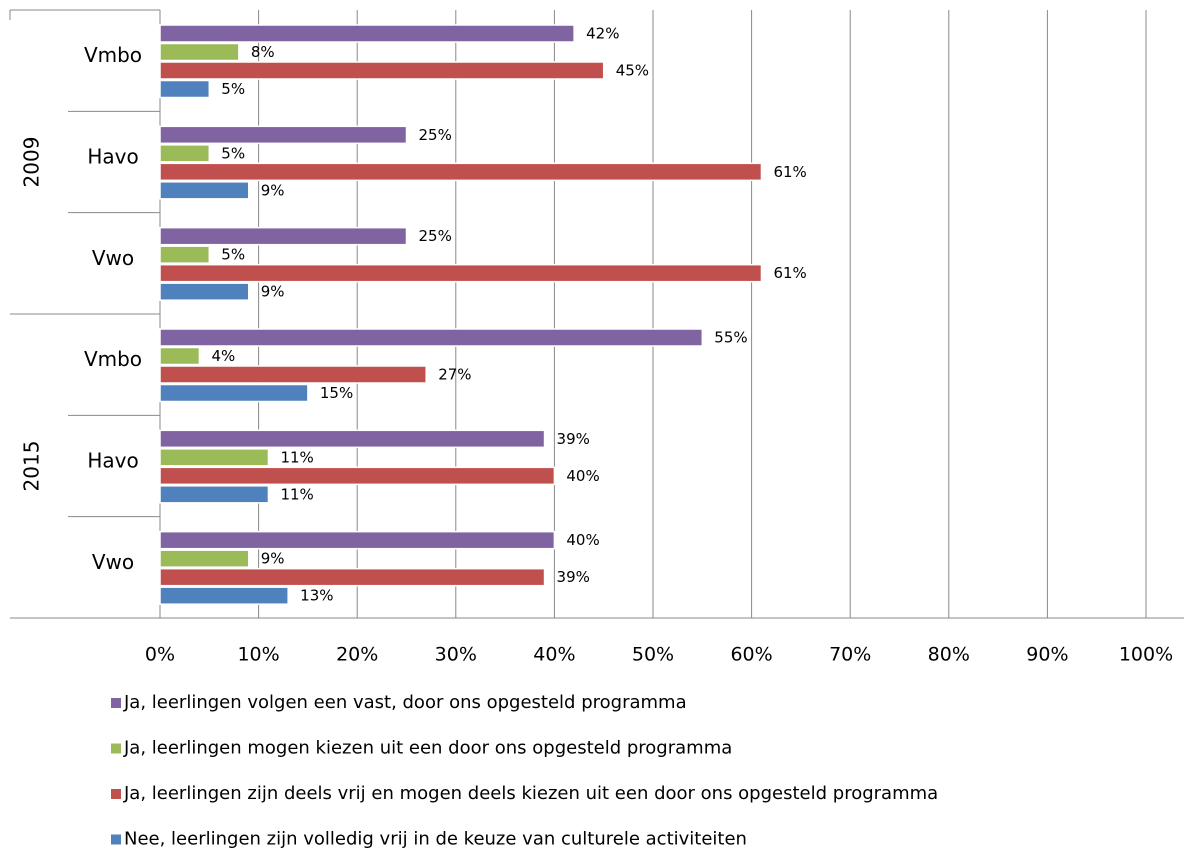 The height and width of the screenshot is (850, 1184). I want to click on x-tick-label: 80%, so click(949, 655).